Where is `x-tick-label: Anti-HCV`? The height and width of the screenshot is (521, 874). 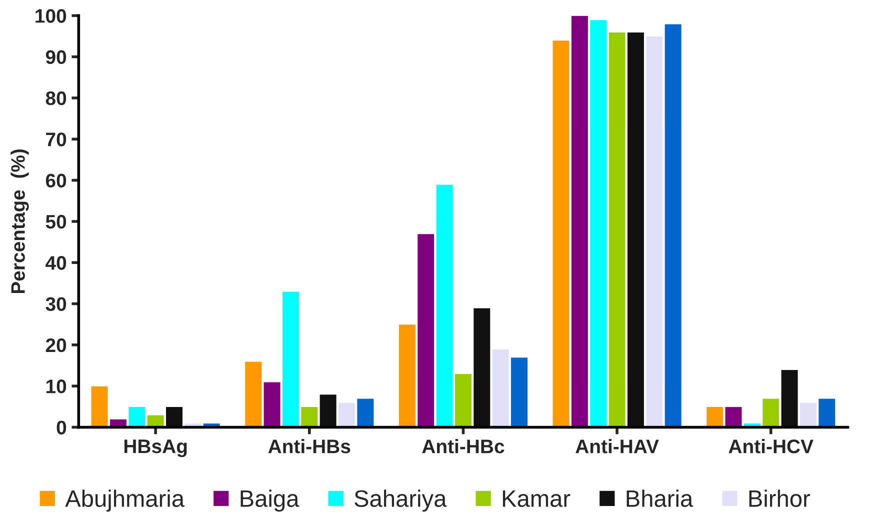
x-tick-label: Anti-HCV is located at coordinates (771, 446).